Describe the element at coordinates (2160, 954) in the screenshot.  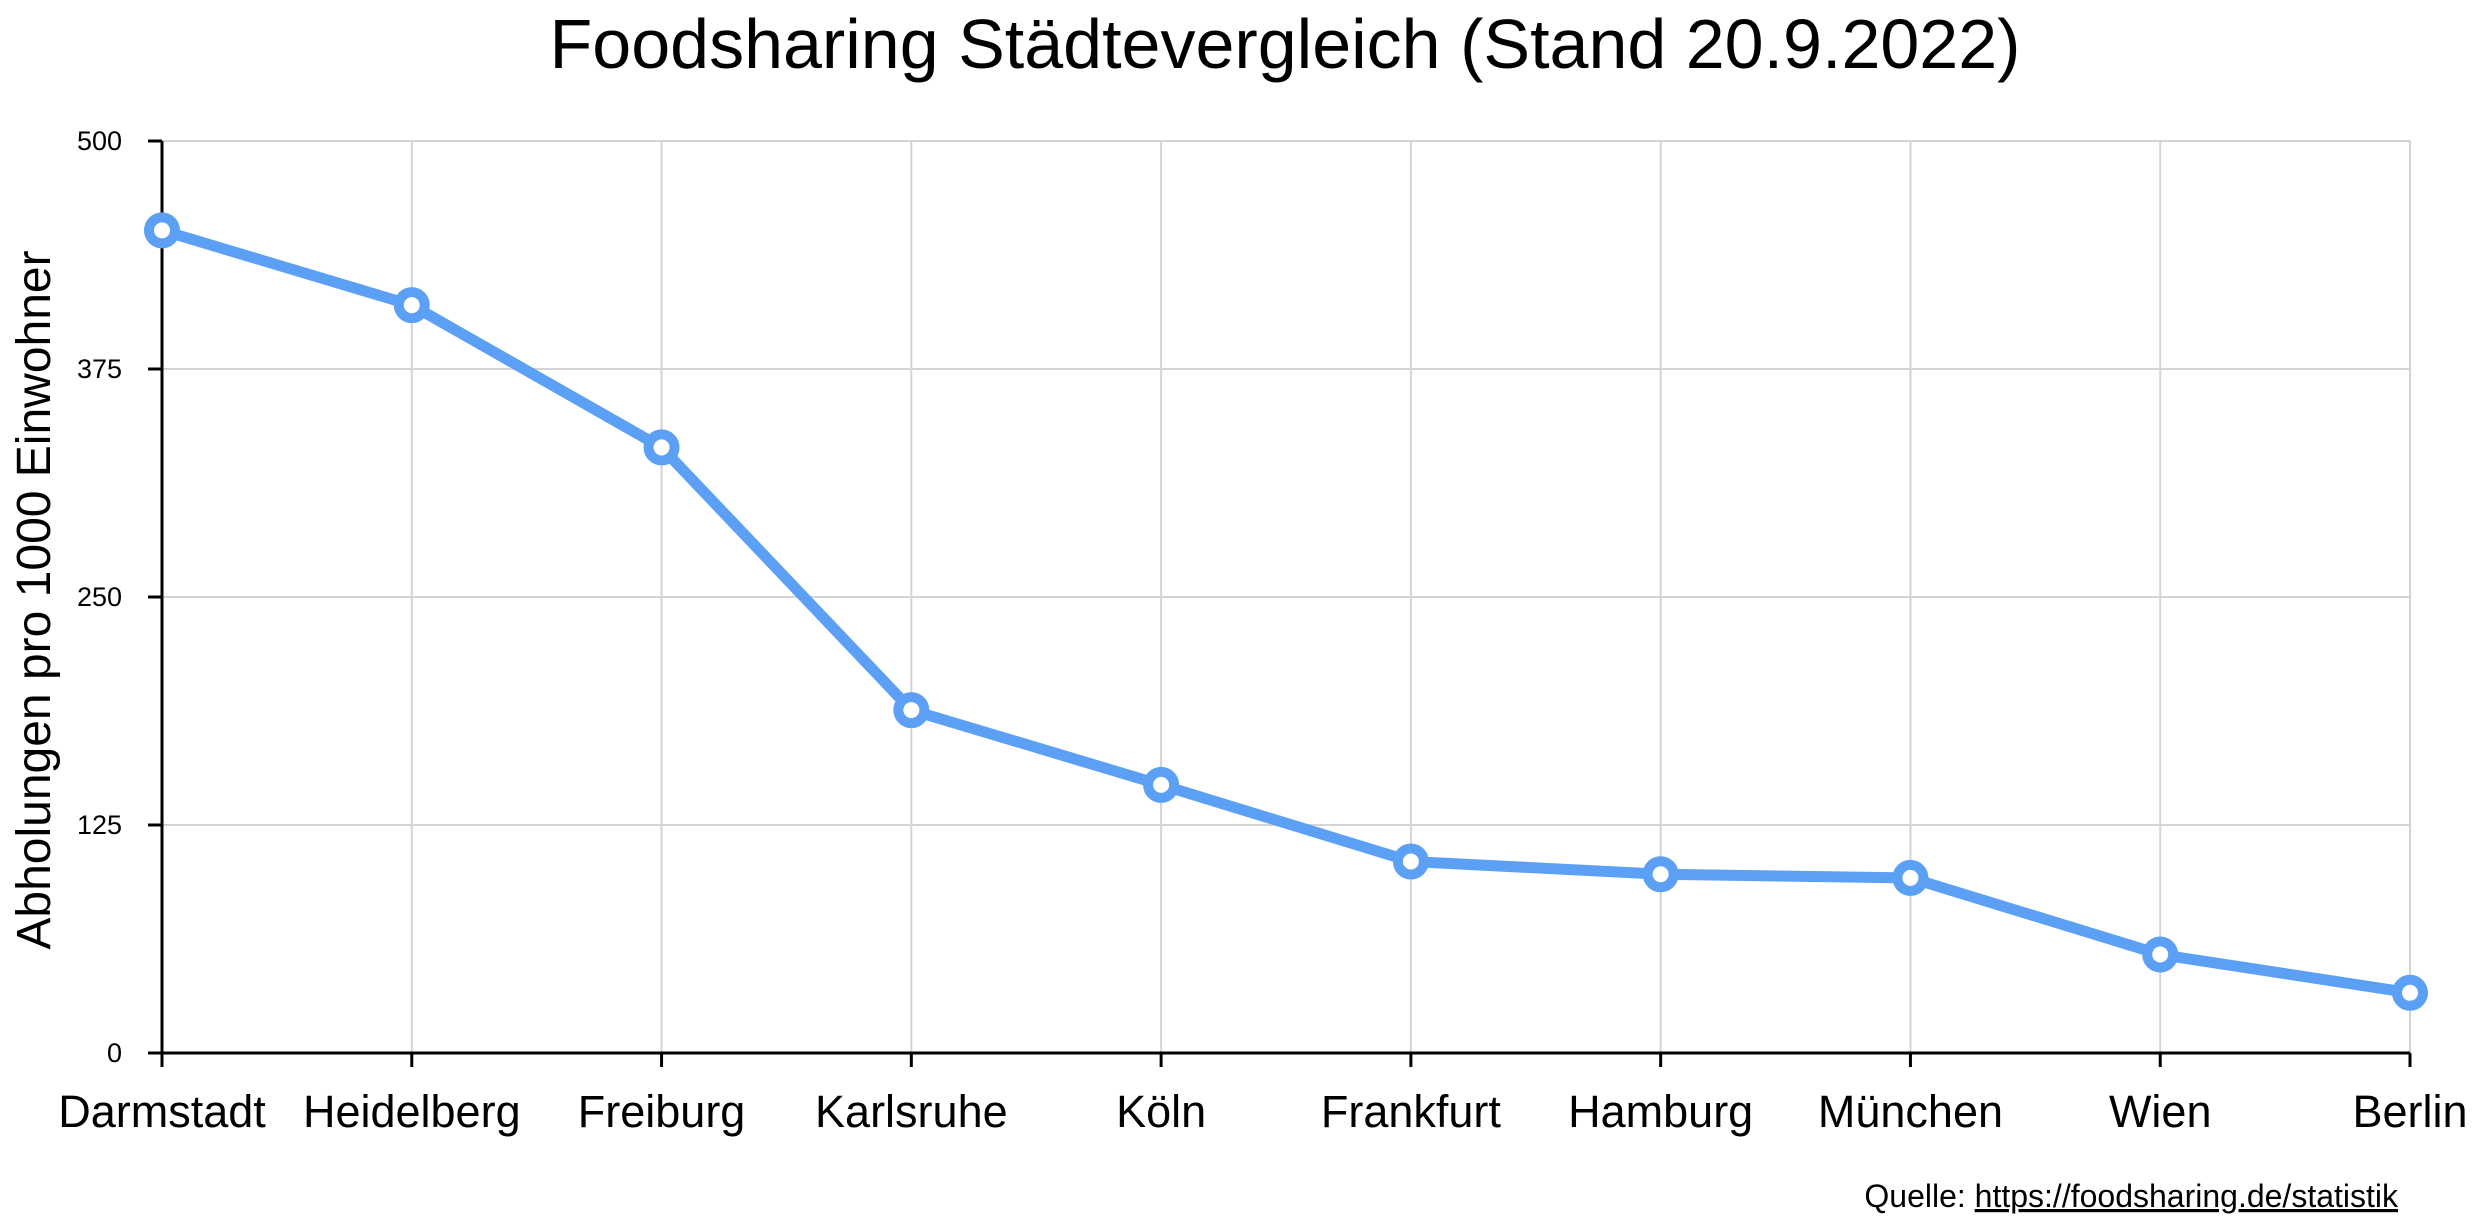
I see `data-point-wien` at that location.